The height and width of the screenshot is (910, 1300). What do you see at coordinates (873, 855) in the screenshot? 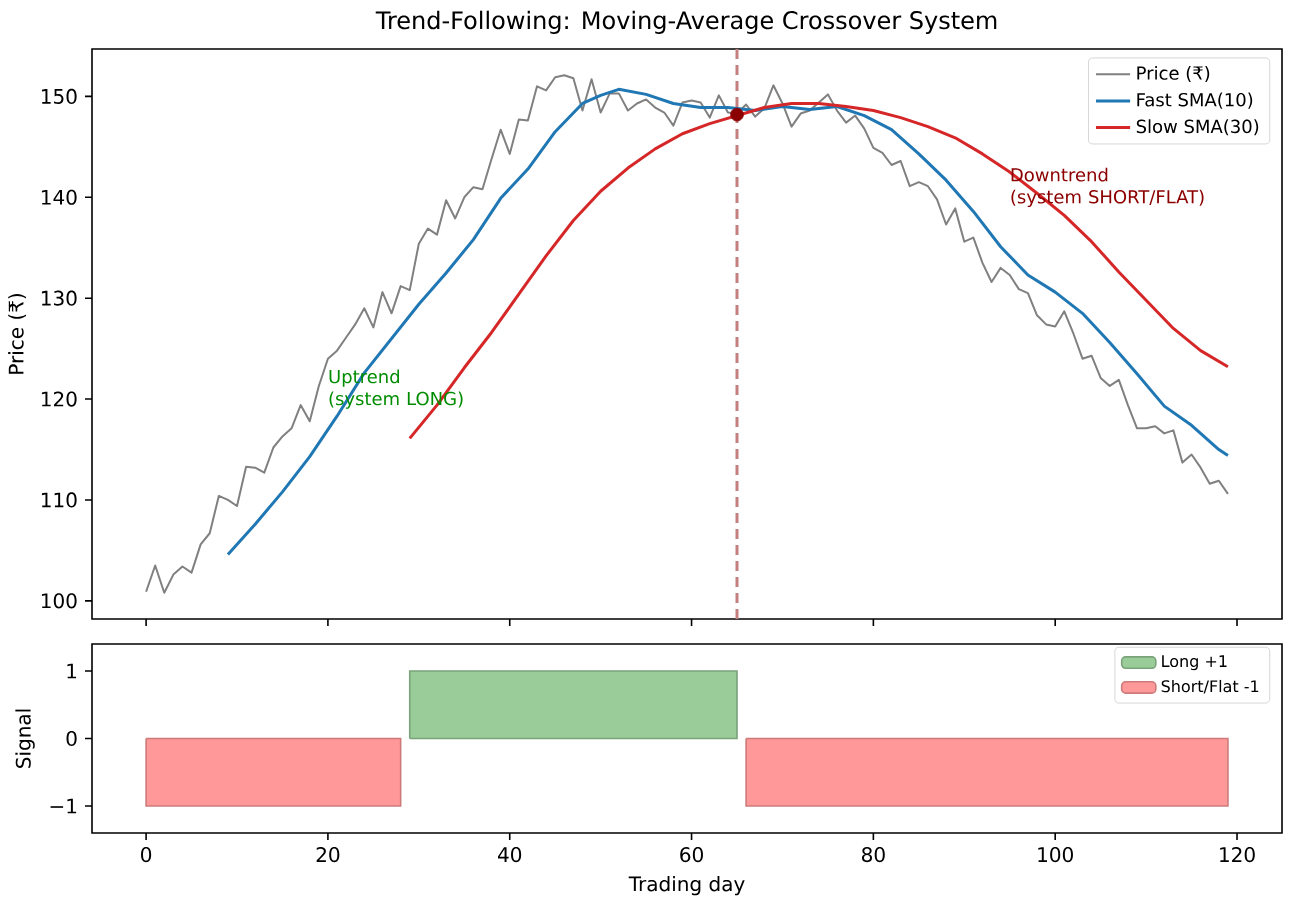
I see `x-tick-label: 80` at bounding box center [873, 855].